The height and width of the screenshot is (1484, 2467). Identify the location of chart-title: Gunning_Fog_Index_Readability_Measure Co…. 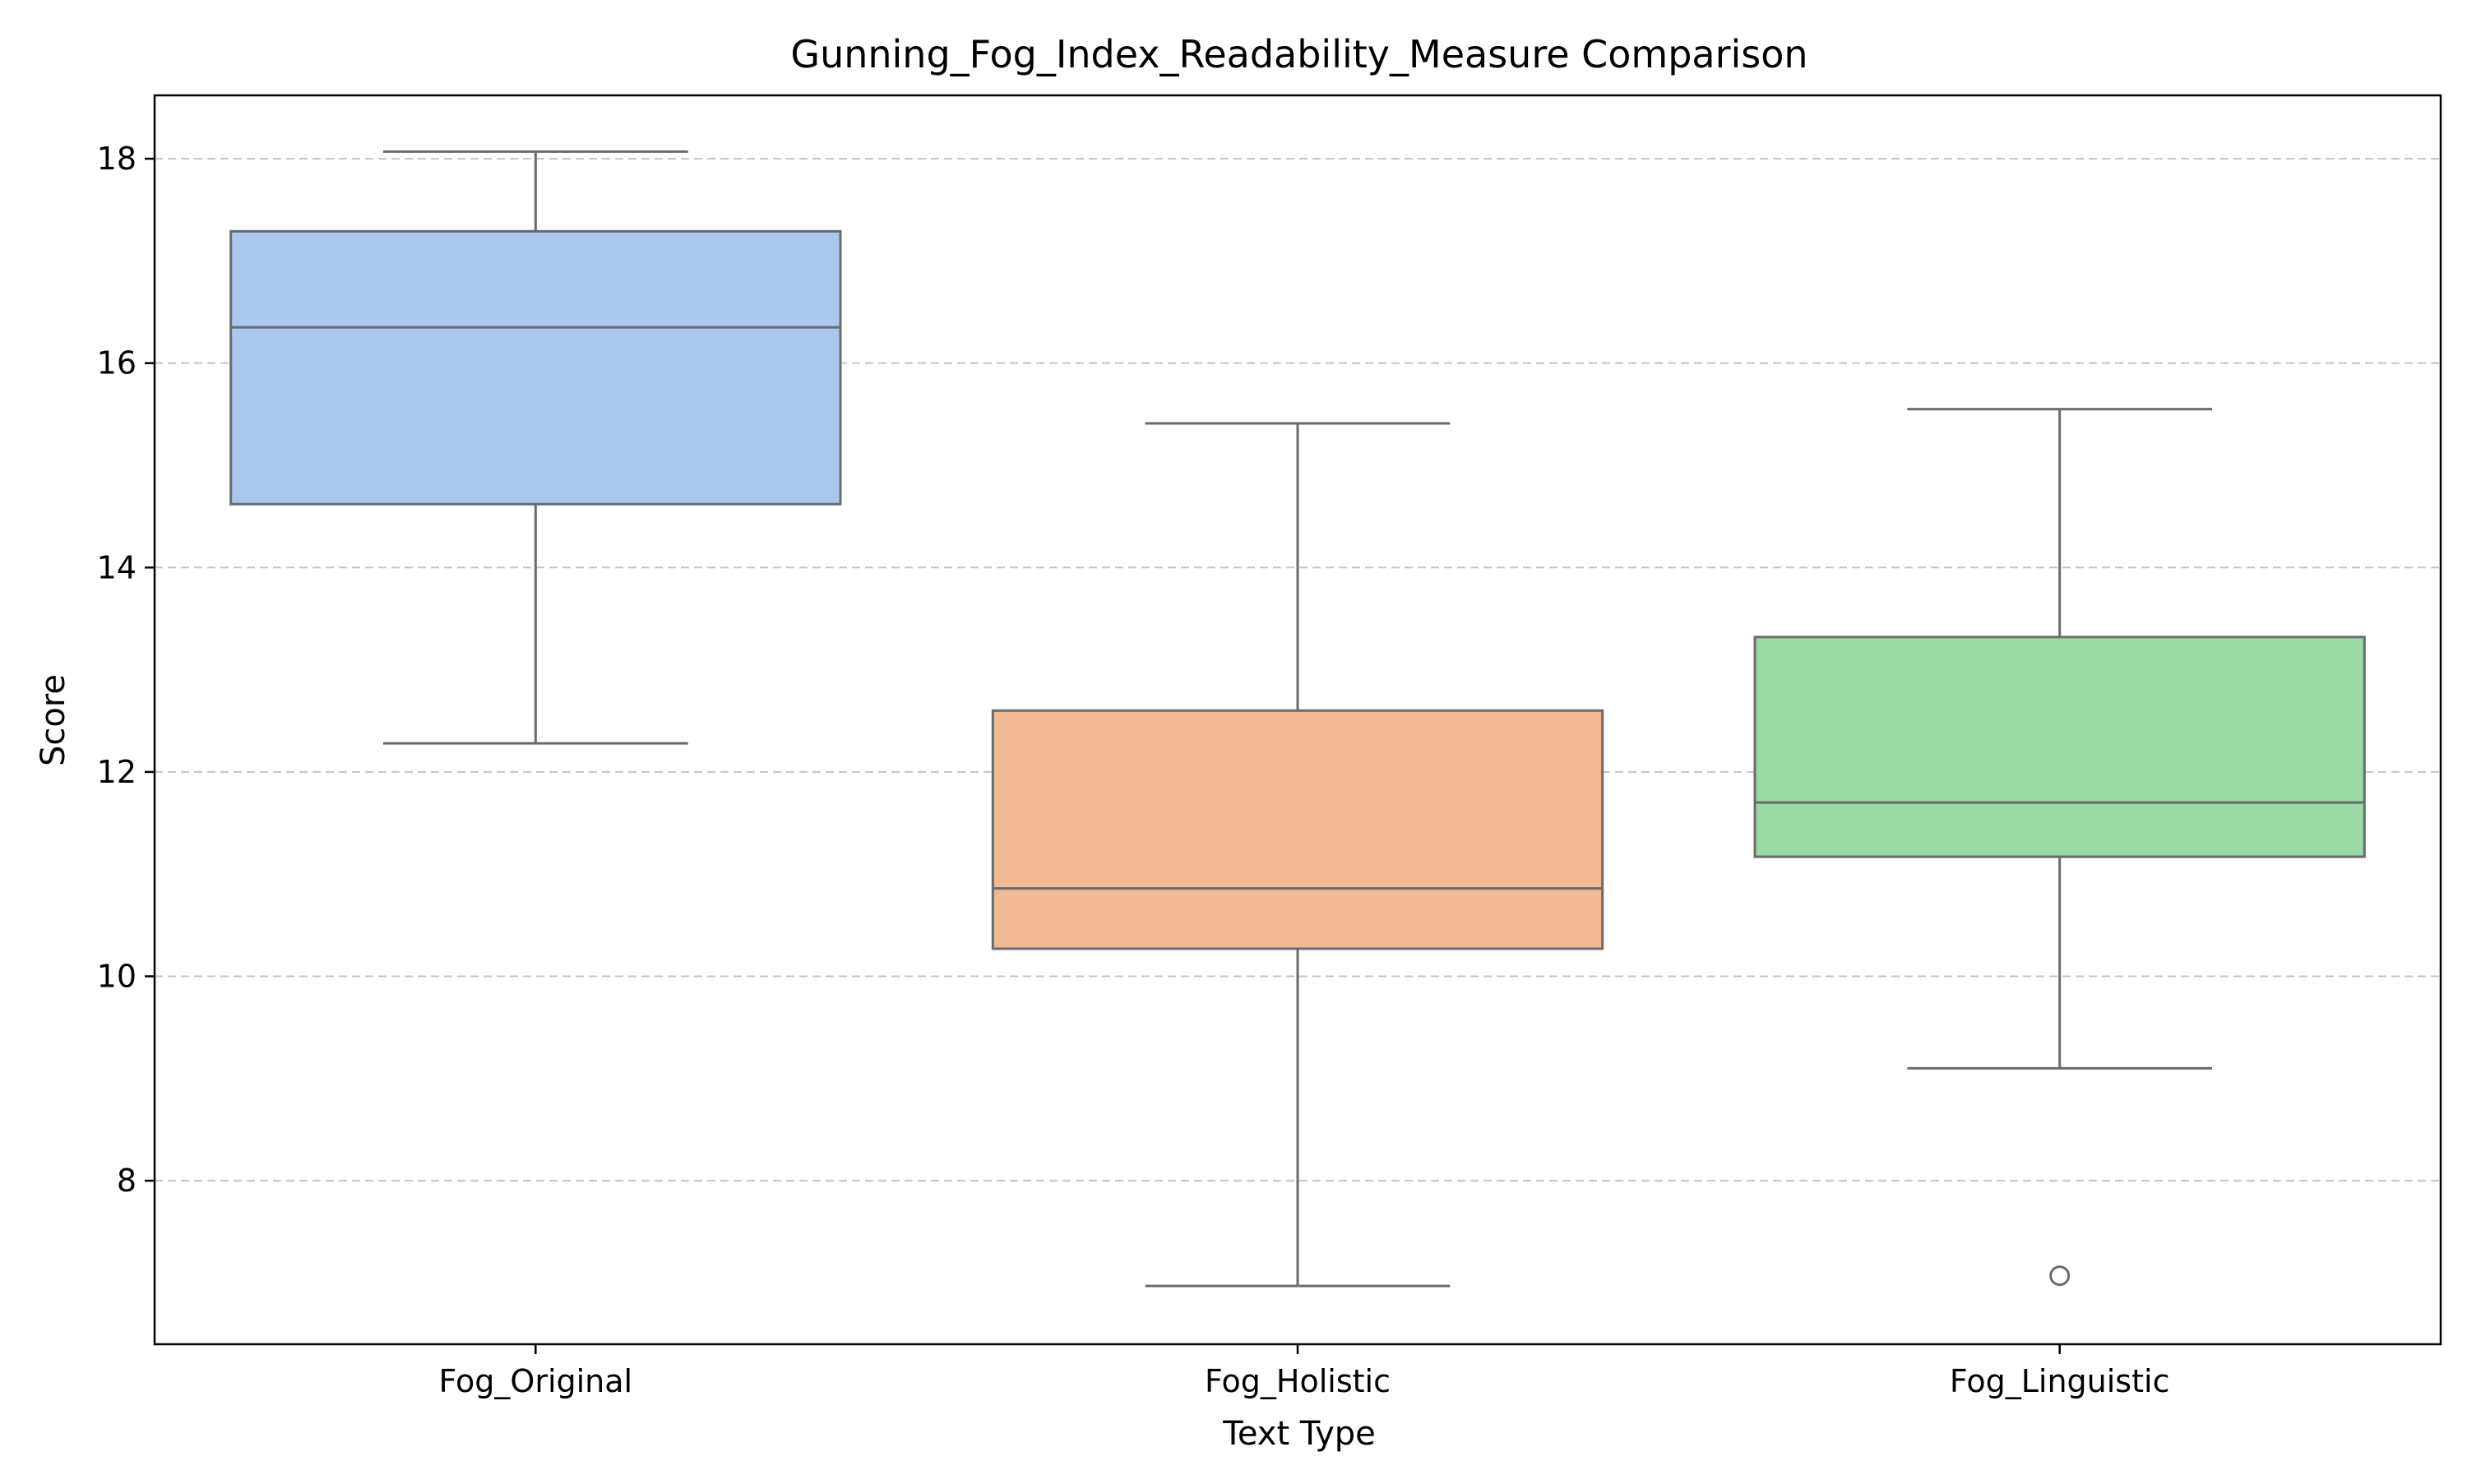
(1298, 54).